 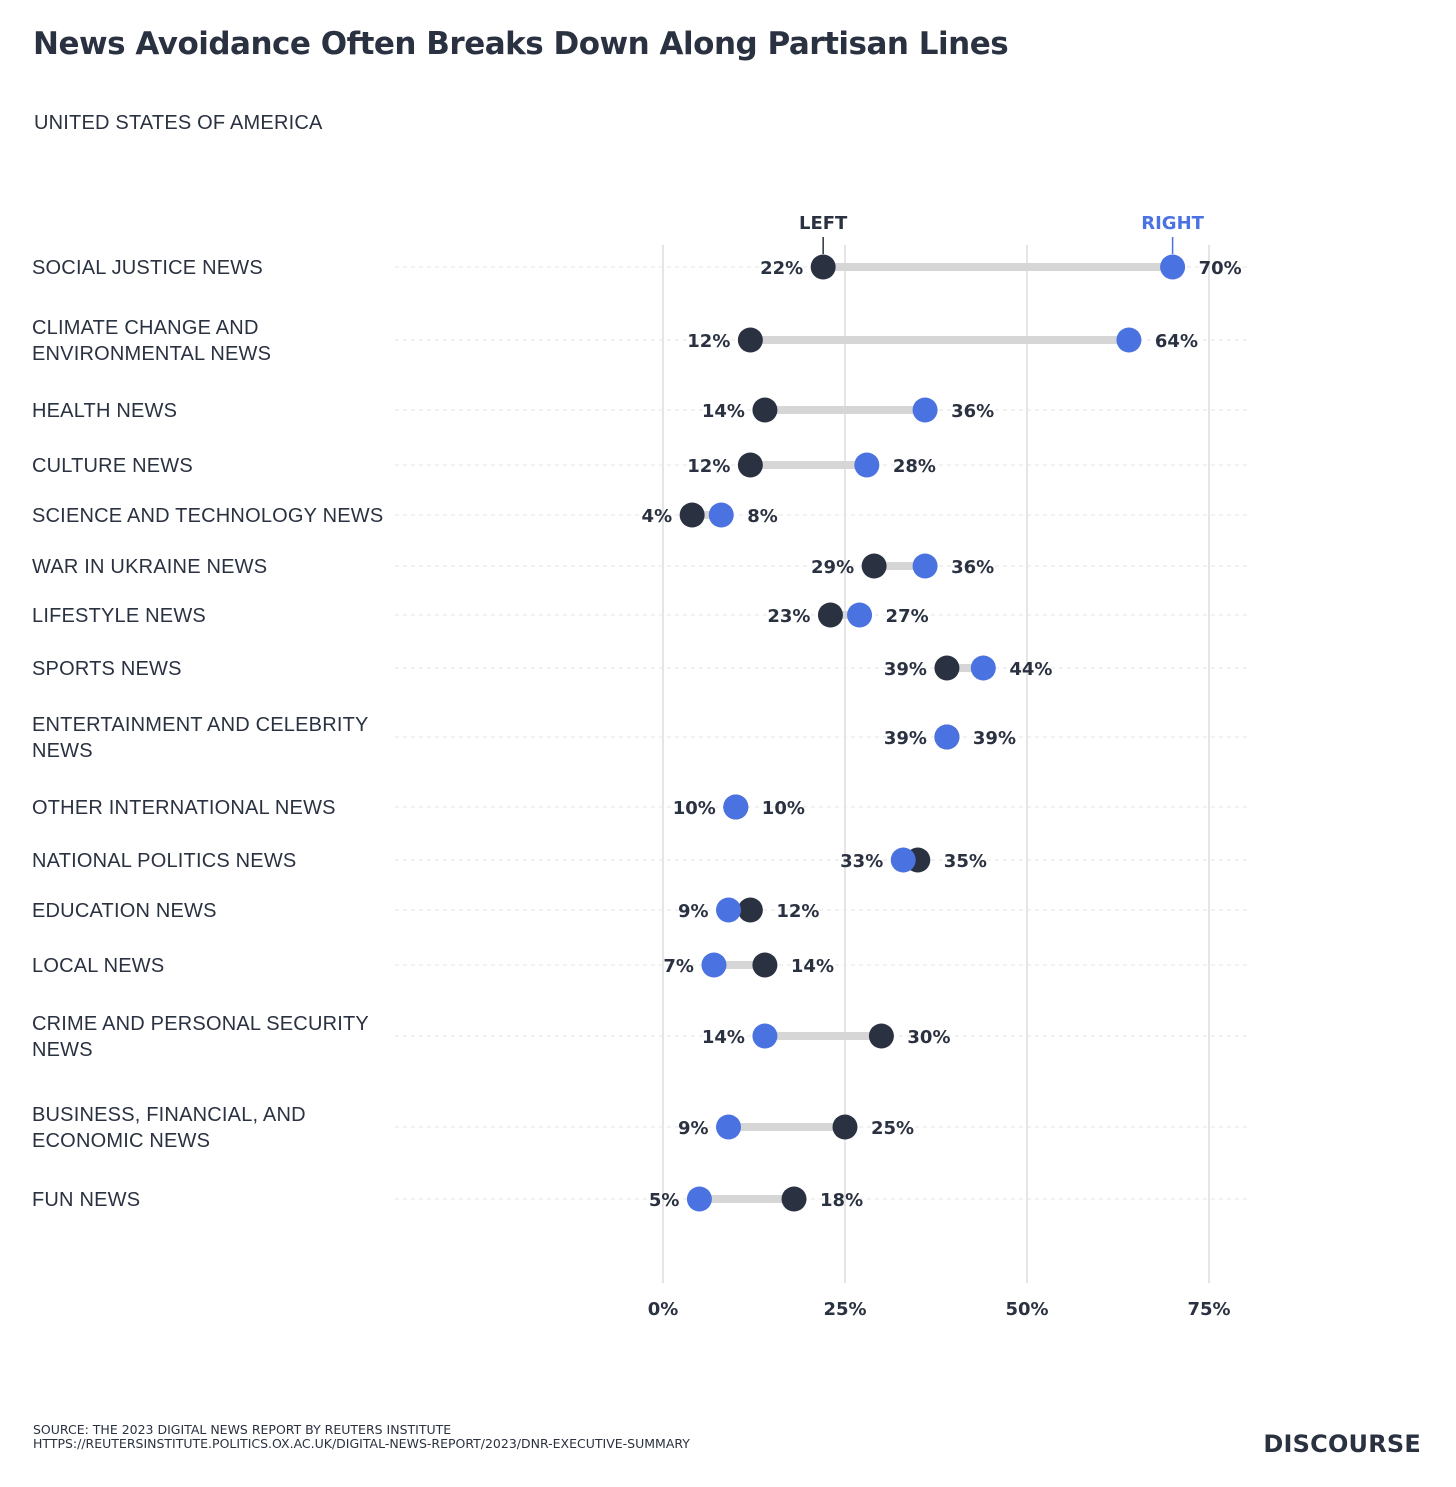 I want to click on value-label-min: 33%, so click(x=861, y=861).